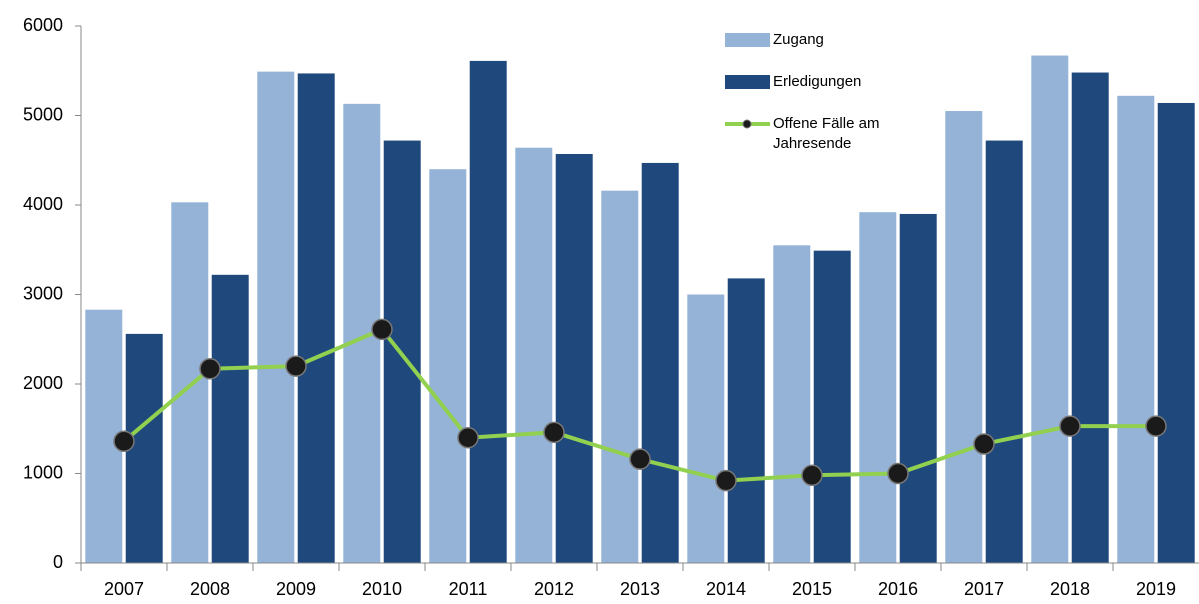 This screenshot has width=1199, height=604. Describe the element at coordinates (58, 562) in the screenshot. I see `y-tick-label: 0` at that location.